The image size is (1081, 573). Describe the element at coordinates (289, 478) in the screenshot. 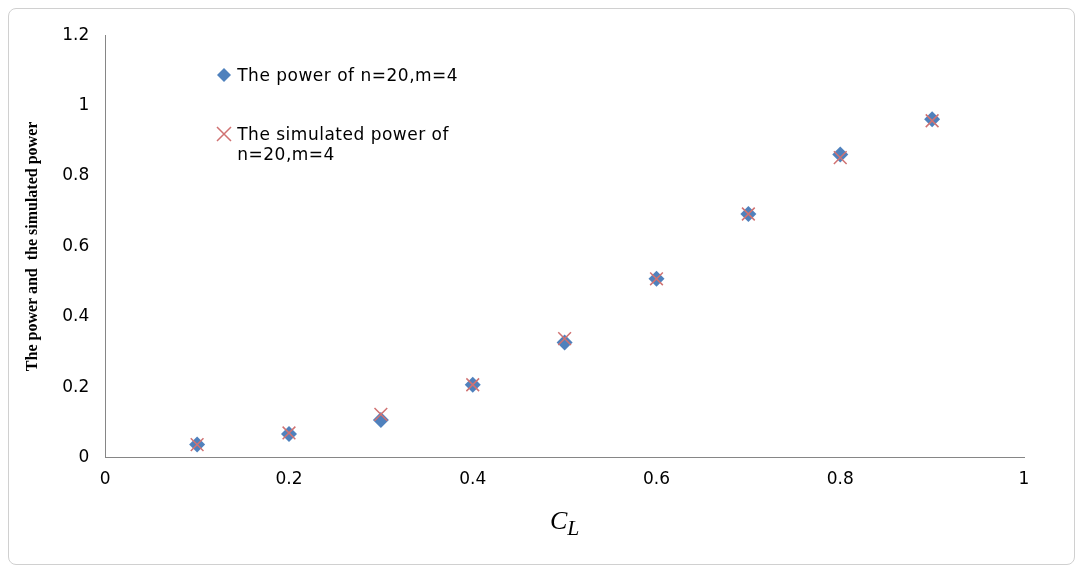

I see `x-tick-label: 0.2` at that location.